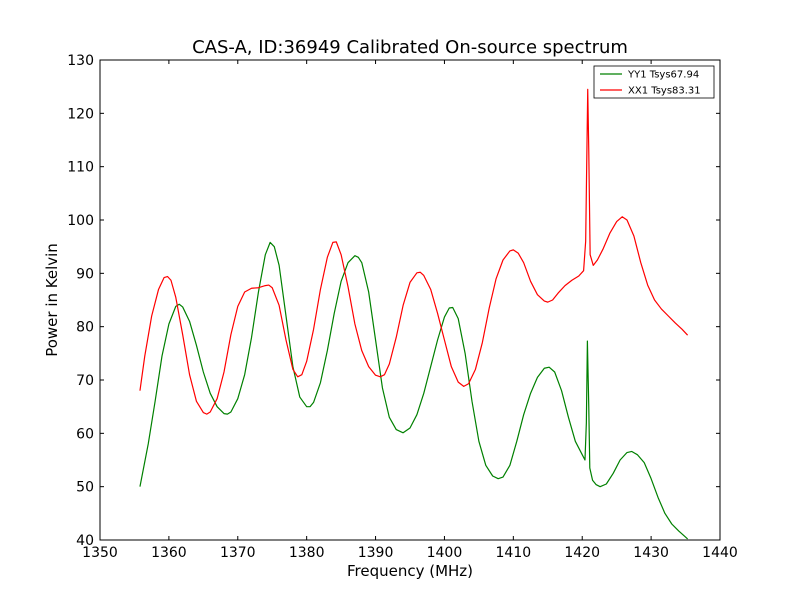 The height and width of the screenshot is (600, 800). What do you see at coordinates (514, 553) in the screenshot?
I see `x-tick-label: 1410` at bounding box center [514, 553].